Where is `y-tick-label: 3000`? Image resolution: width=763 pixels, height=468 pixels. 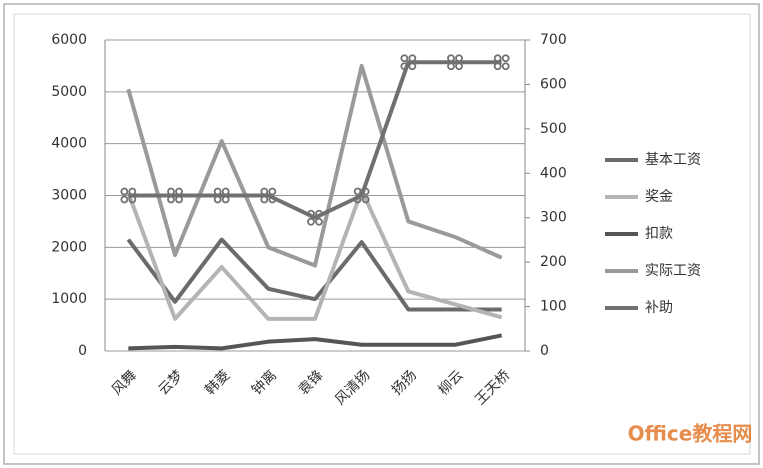 y-tick-label: 3000 is located at coordinates (69, 196).